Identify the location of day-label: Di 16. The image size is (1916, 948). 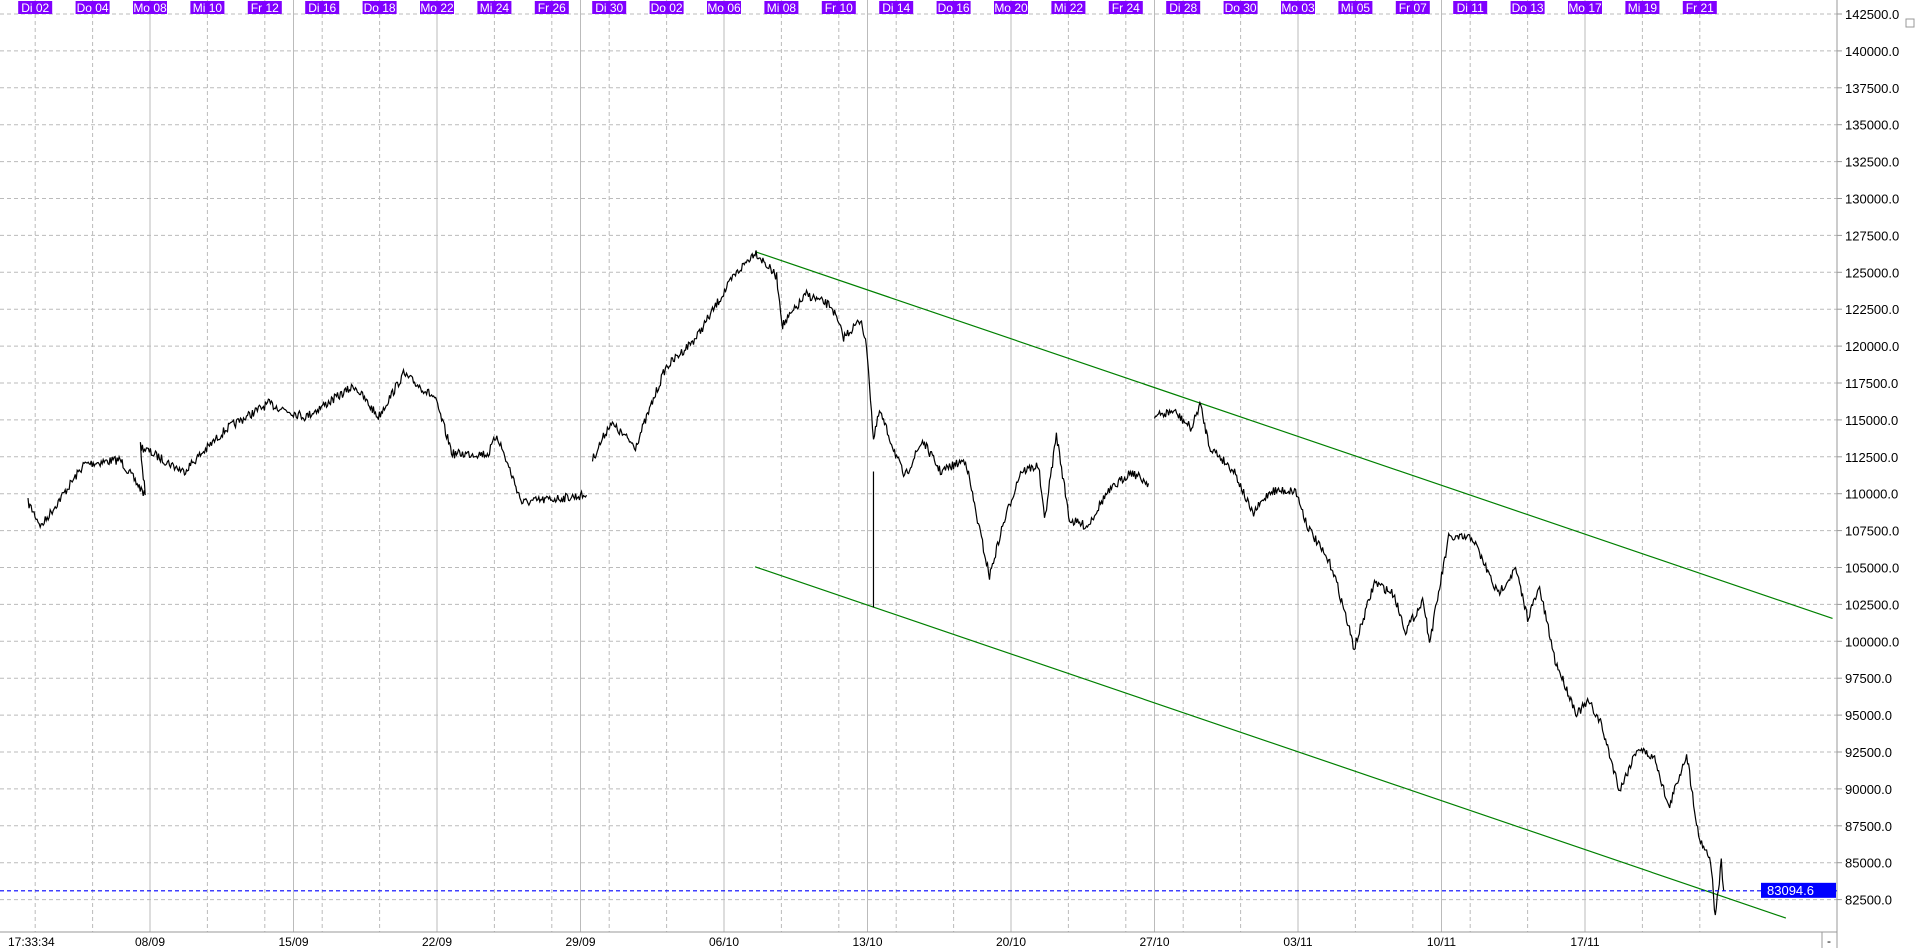
(322, 8).